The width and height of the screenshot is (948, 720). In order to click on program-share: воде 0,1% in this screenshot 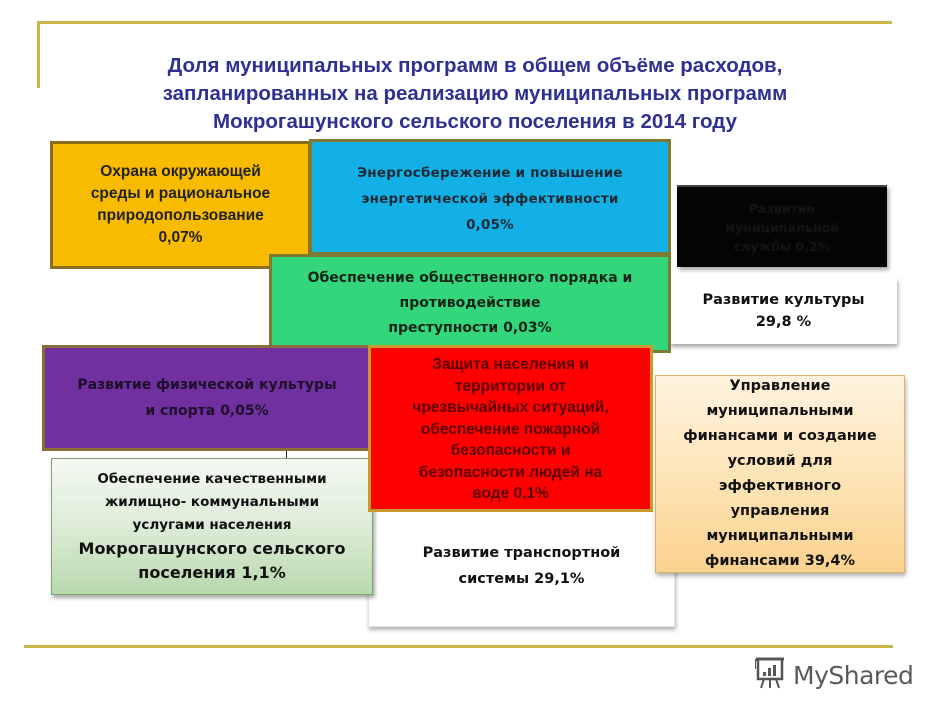, I will do `click(510, 494)`.